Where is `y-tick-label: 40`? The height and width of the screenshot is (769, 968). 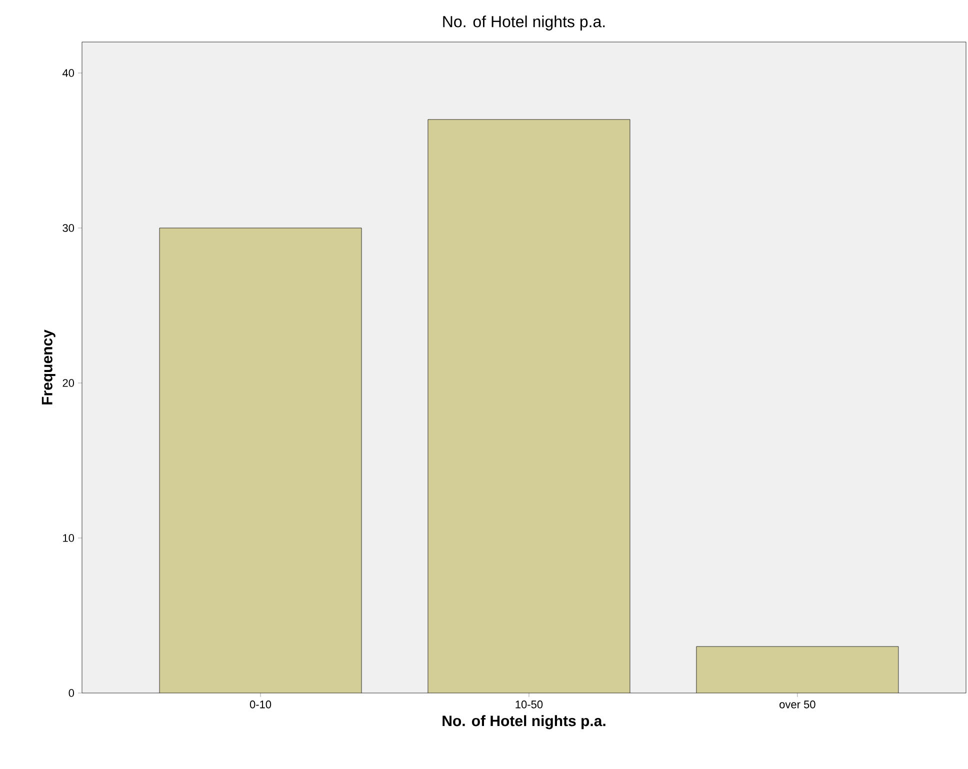
y-tick-label: 40 is located at coordinates (68, 73).